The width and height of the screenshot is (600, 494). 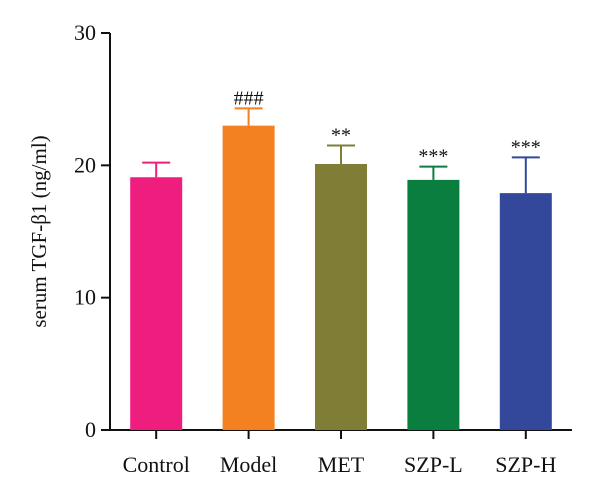 I want to click on y-tick-label-20: 20, so click(x=85, y=164).